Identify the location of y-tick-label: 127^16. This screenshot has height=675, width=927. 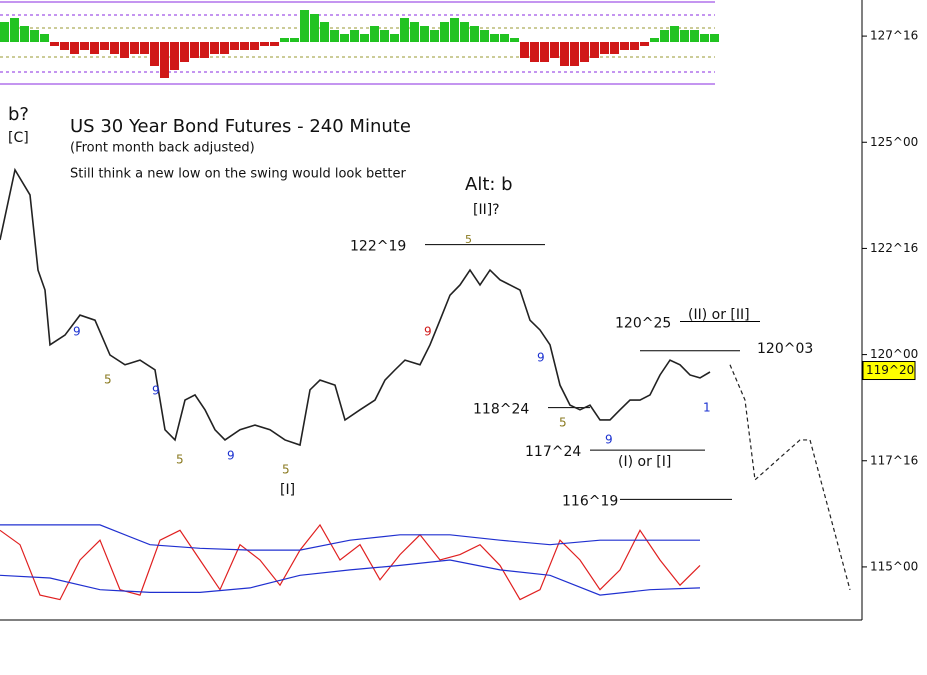
(894, 36).